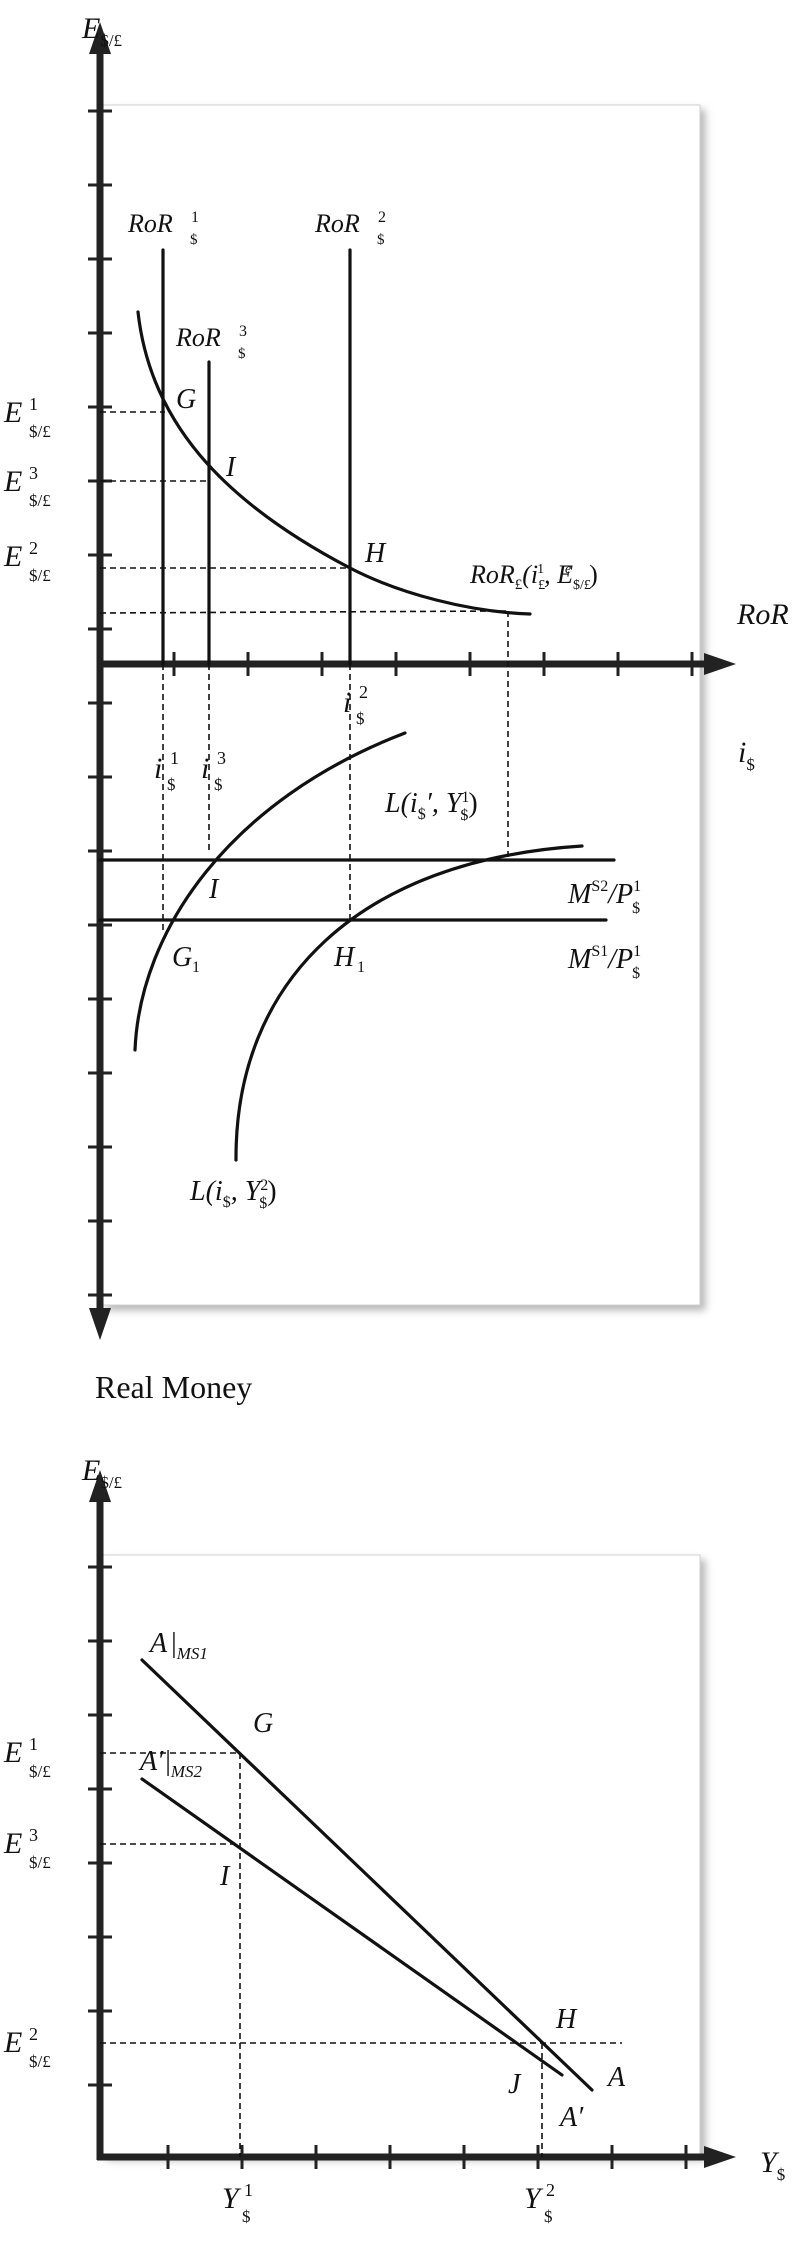  I want to click on ms2-label: MS2/P1 $, so click(604, 897).